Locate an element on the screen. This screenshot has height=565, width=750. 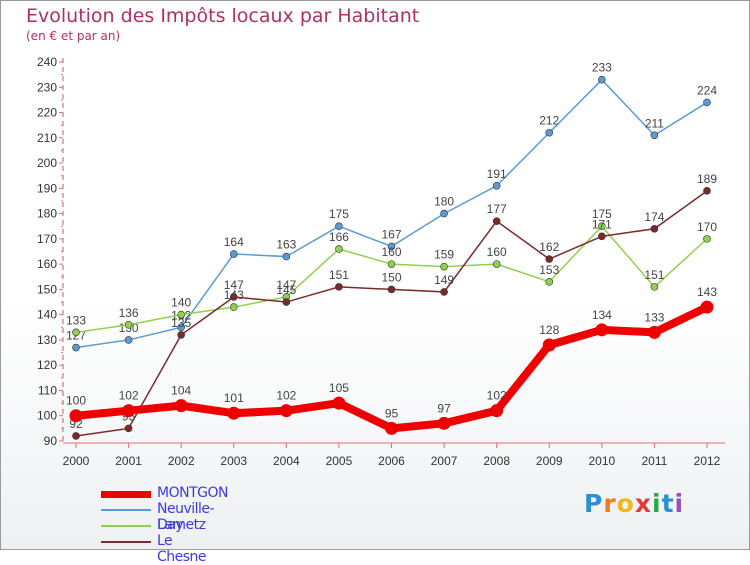
chart-title: Evolution des Impôts locaux par Habitant is located at coordinates (223, 16).